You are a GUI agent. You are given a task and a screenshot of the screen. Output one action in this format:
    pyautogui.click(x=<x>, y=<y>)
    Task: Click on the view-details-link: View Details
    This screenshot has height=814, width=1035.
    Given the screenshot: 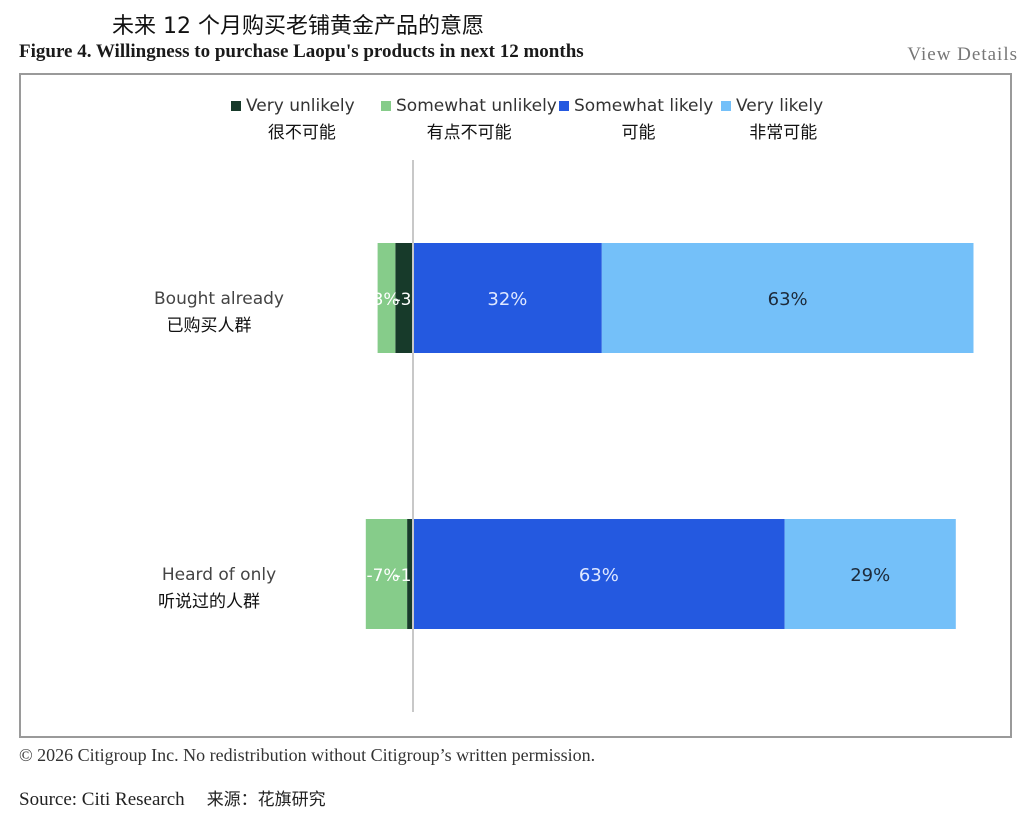 What is the action you would take?
    pyautogui.click(x=962, y=54)
    